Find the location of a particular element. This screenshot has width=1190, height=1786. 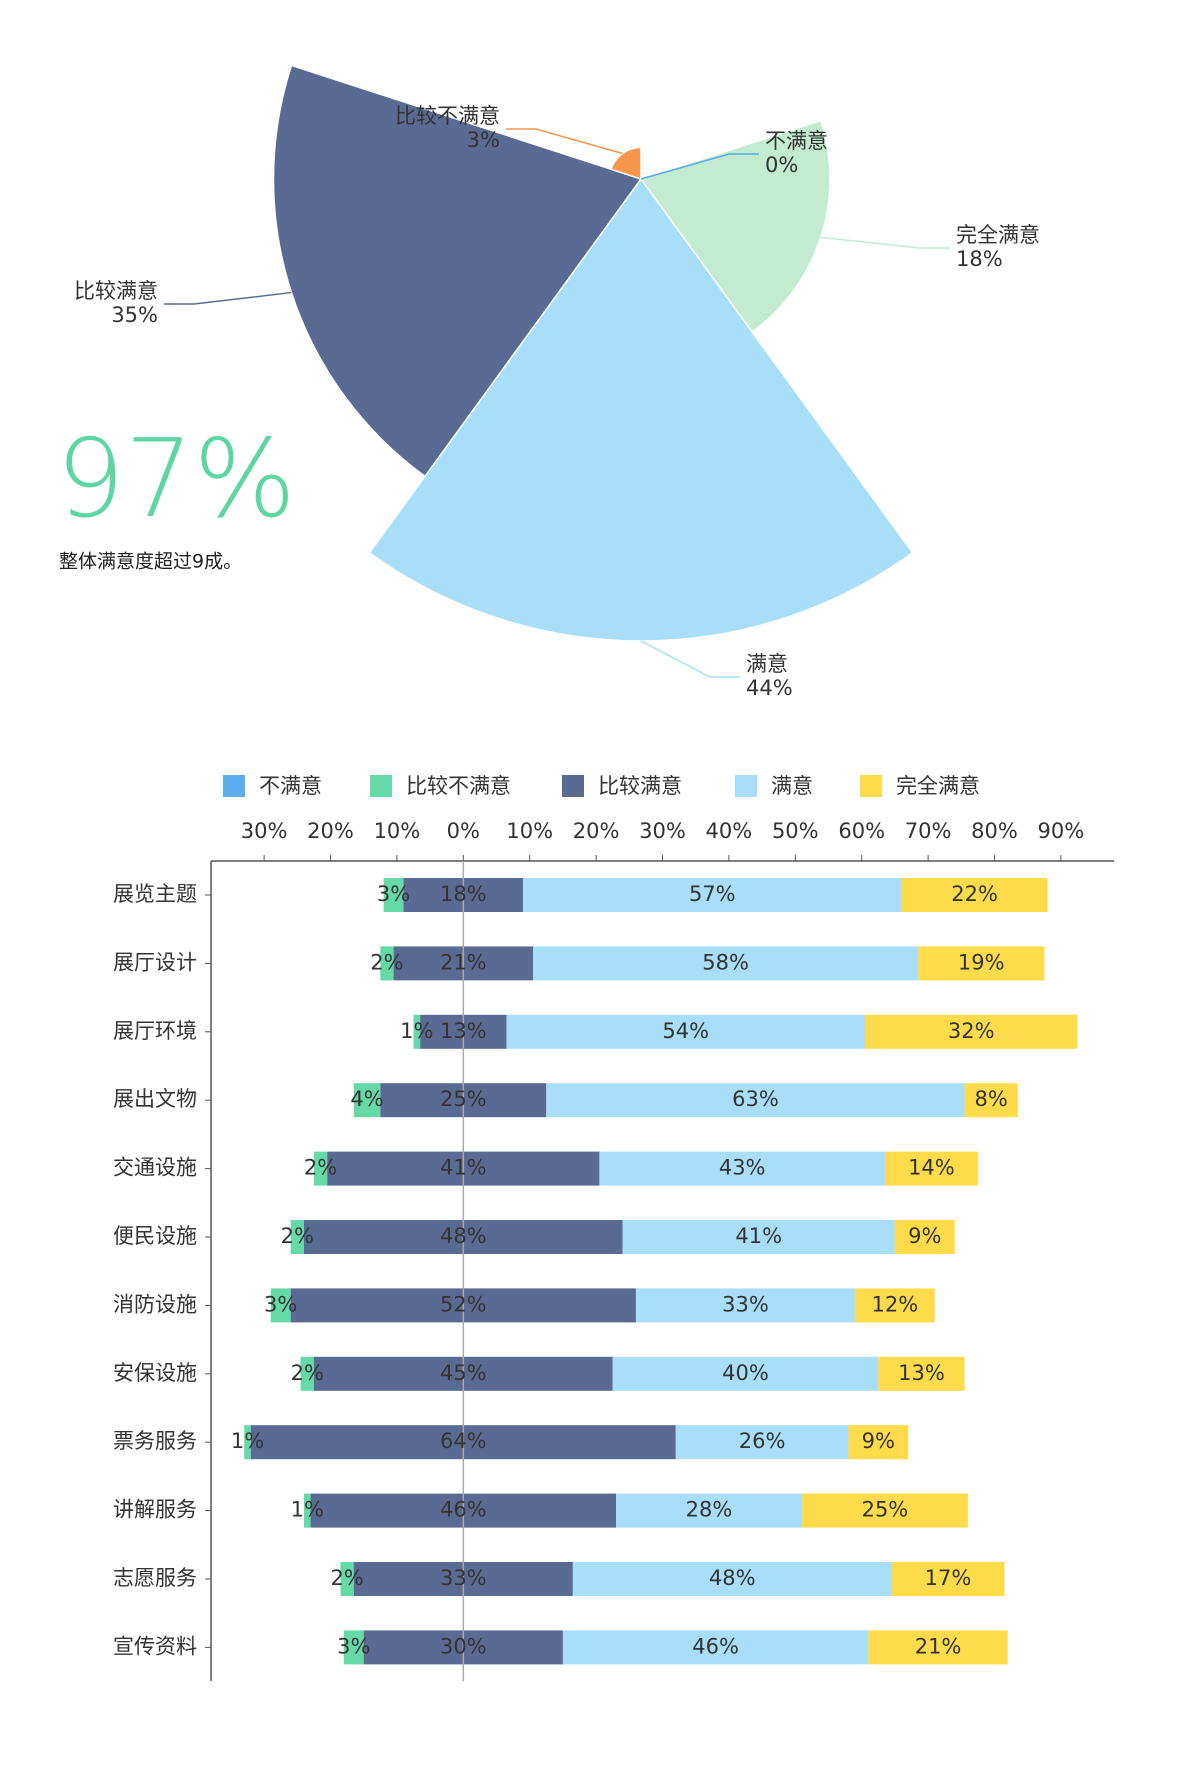

x-tick-label: 30% is located at coordinates (264, 831).